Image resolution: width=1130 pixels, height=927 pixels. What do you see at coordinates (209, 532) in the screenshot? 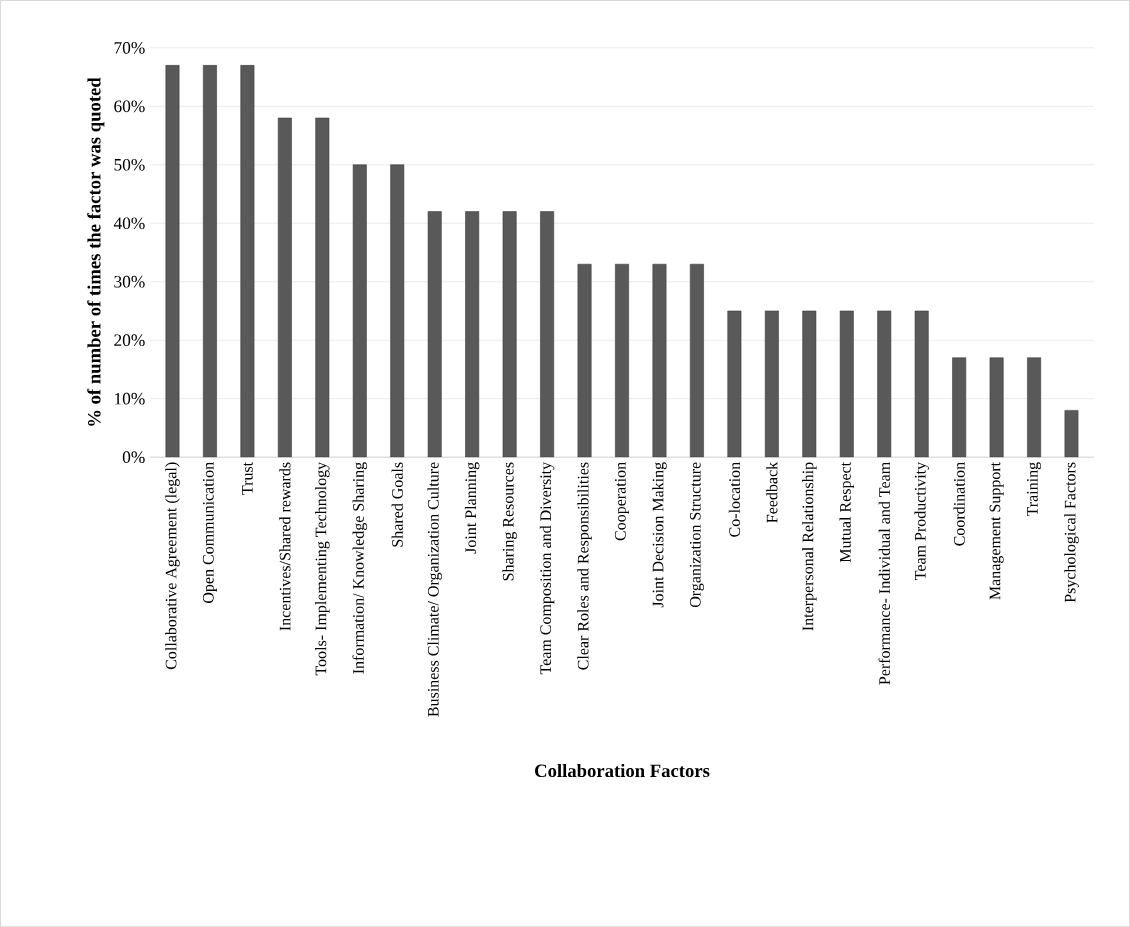
I see `x-tick-label: Open Communication` at bounding box center [209, 532].